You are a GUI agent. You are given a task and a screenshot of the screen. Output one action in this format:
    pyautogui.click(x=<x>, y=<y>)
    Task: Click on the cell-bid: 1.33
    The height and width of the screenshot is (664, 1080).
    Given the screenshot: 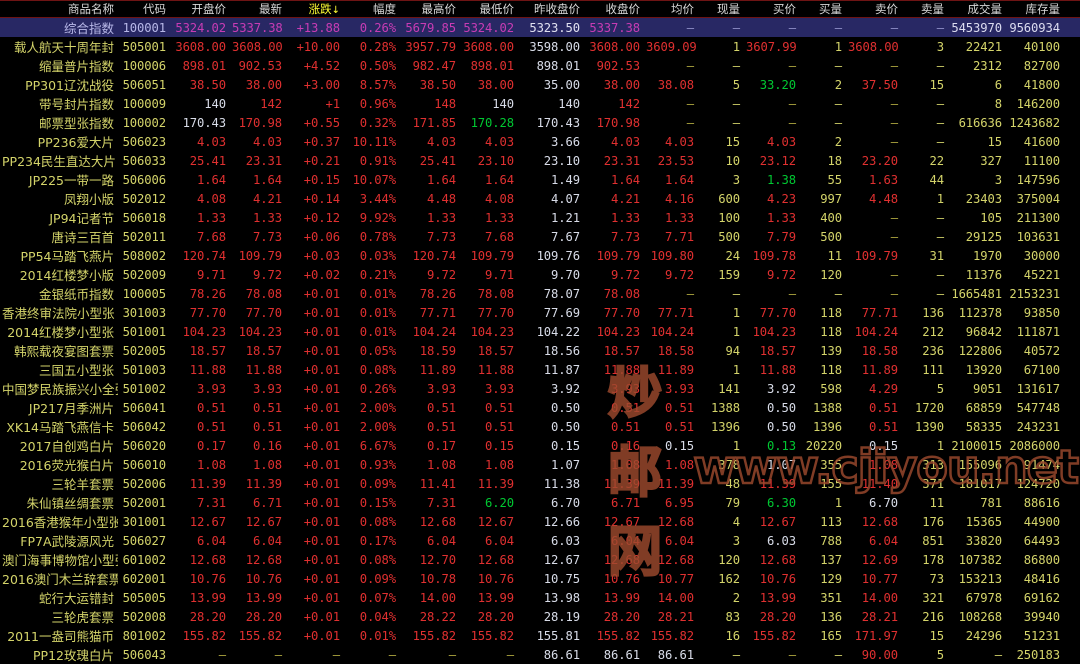 What is the action you would take?
    pyautogui.click(x=772, y=217)
    